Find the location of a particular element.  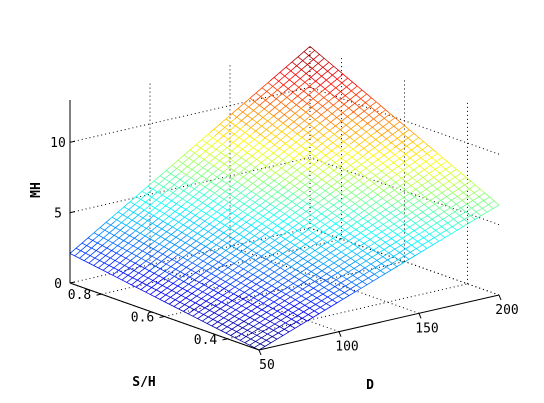

y-tick-label: 0.6 is located at coordinates (142, 318).